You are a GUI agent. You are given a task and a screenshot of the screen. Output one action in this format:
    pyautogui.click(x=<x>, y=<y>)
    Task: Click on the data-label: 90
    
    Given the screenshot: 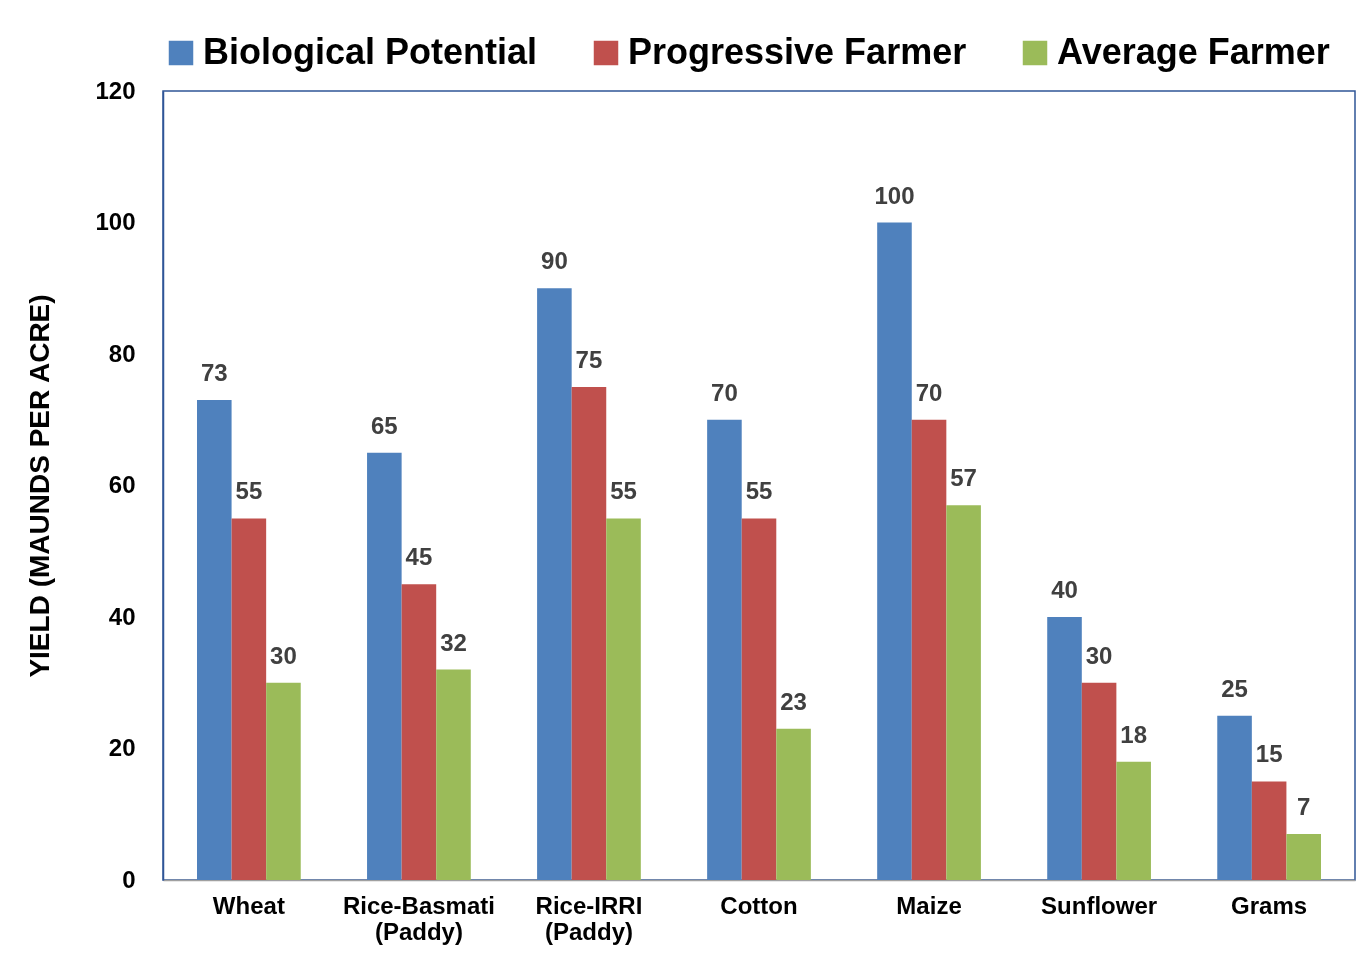 What is the action you would take?
    pyautogui.click(x=554, y=261)
    